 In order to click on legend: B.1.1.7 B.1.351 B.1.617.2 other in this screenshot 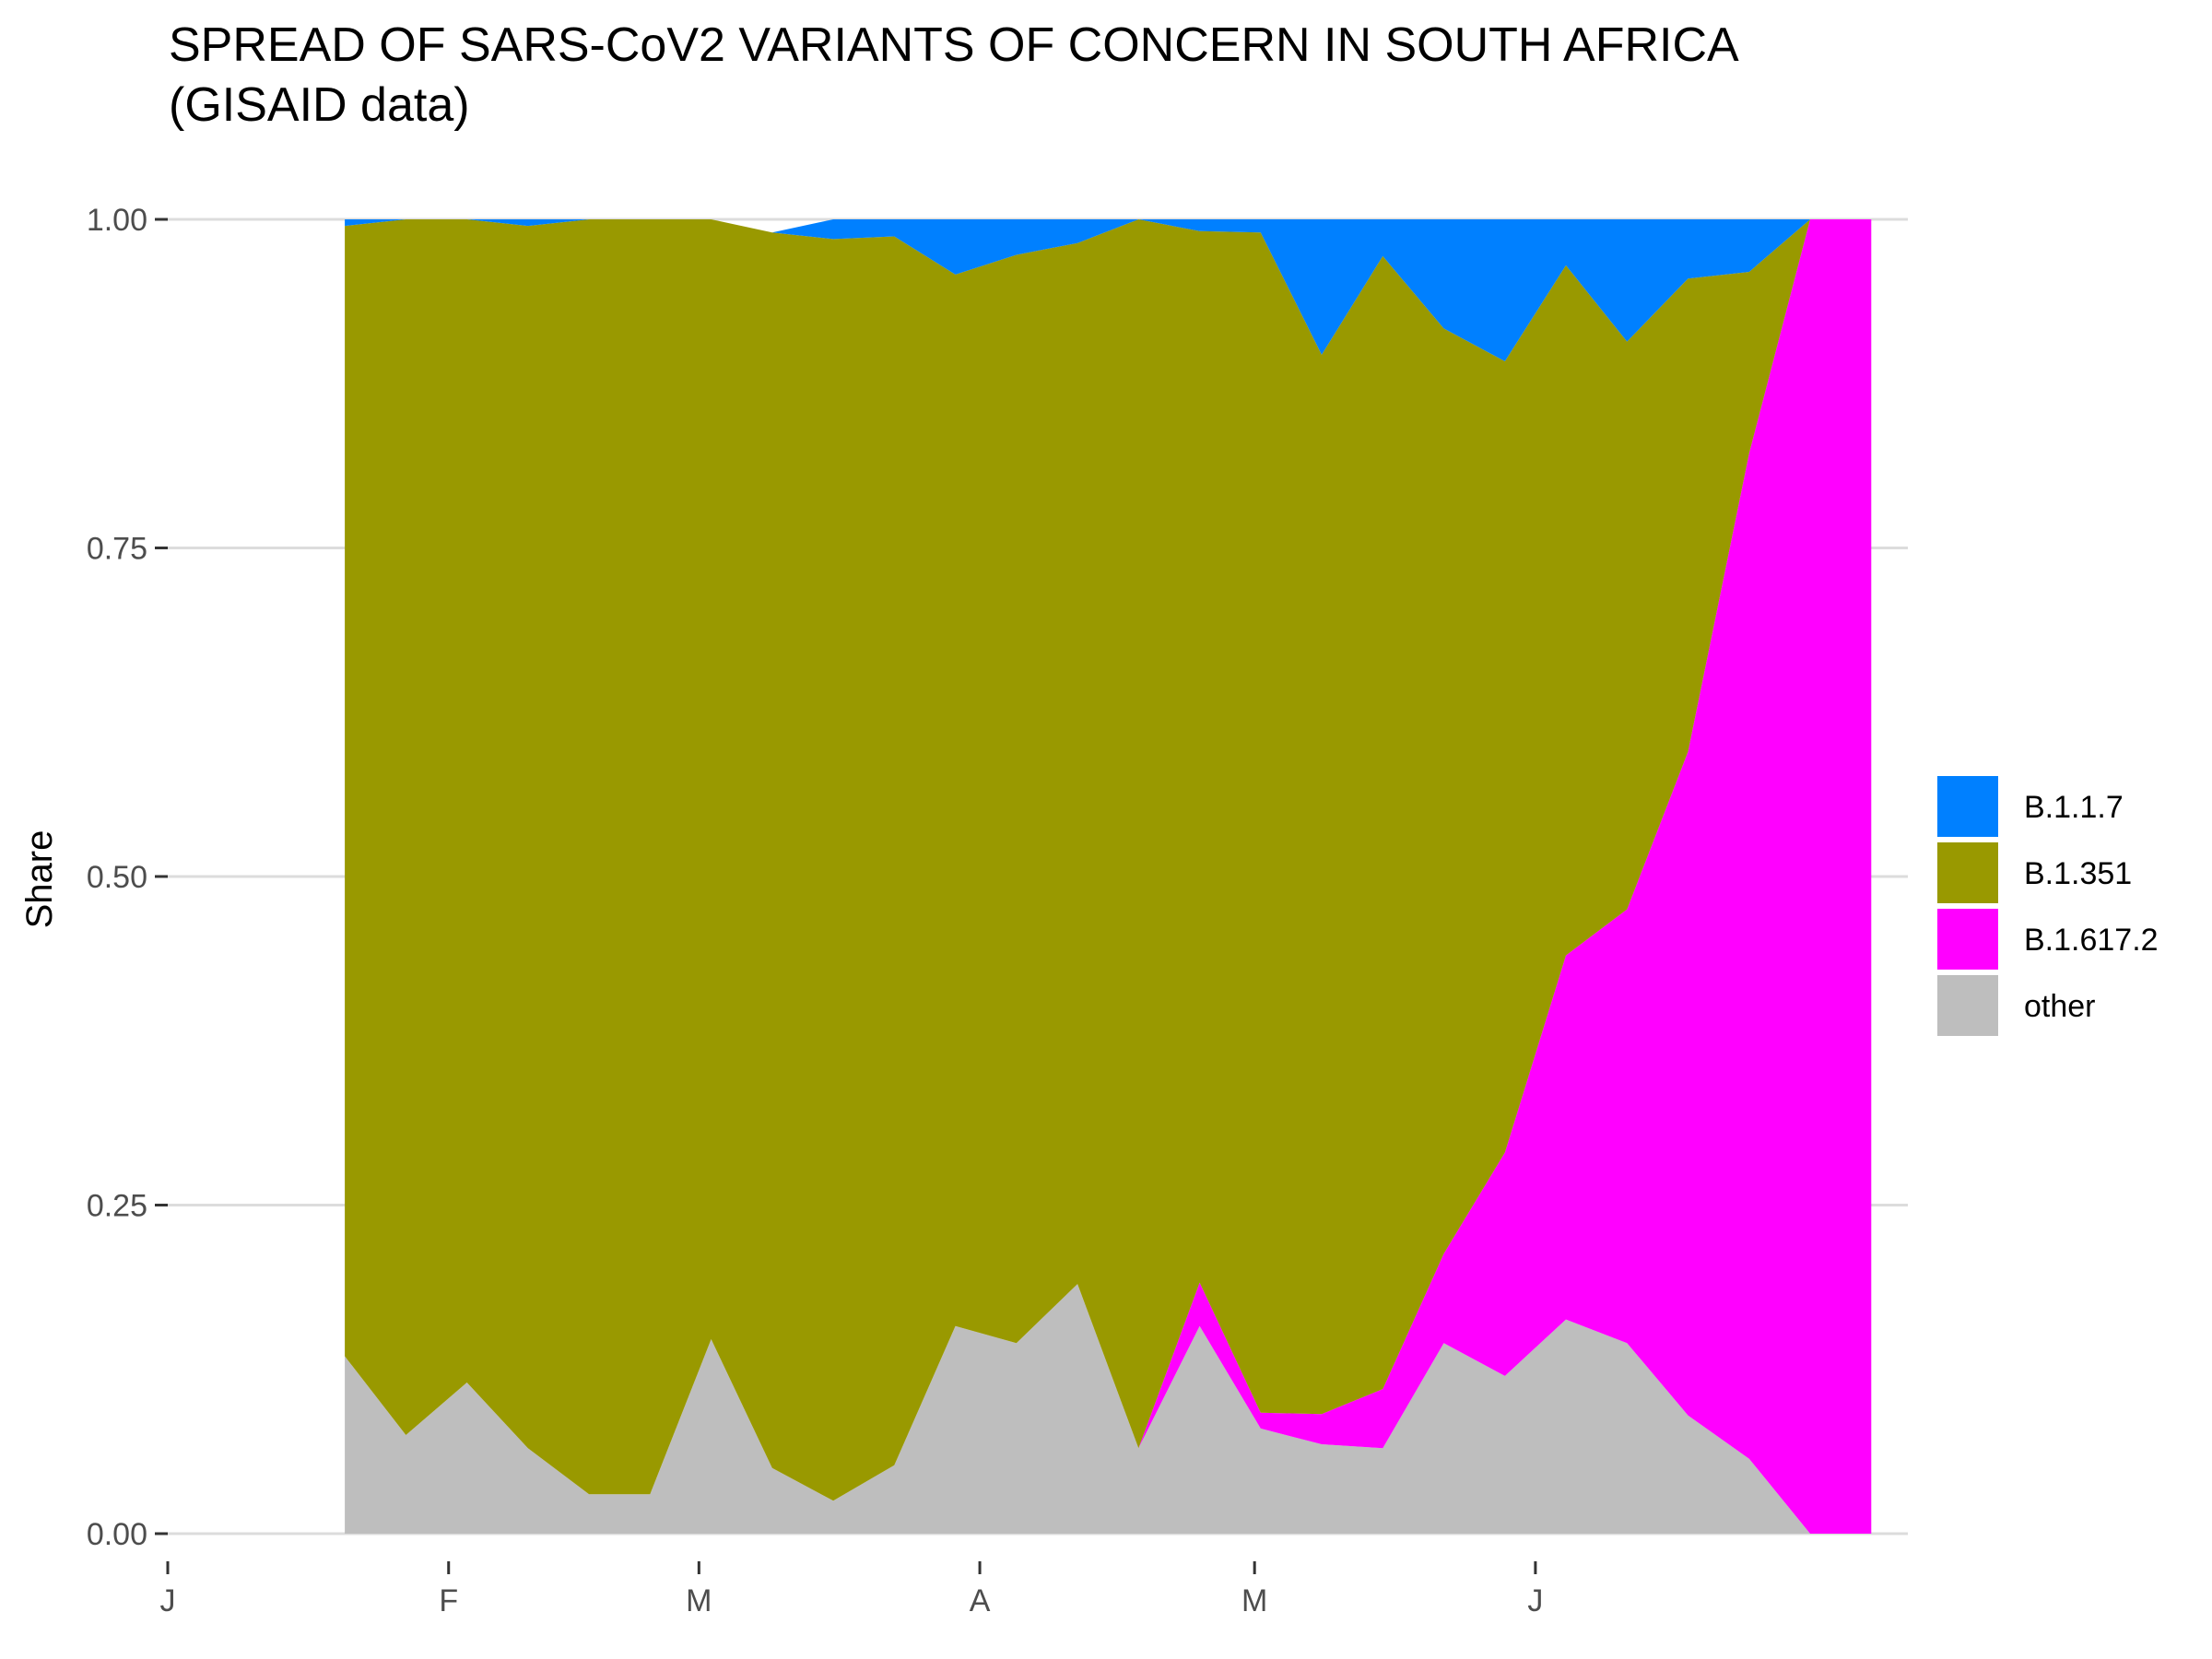, I will do `click(2048, 906)`.